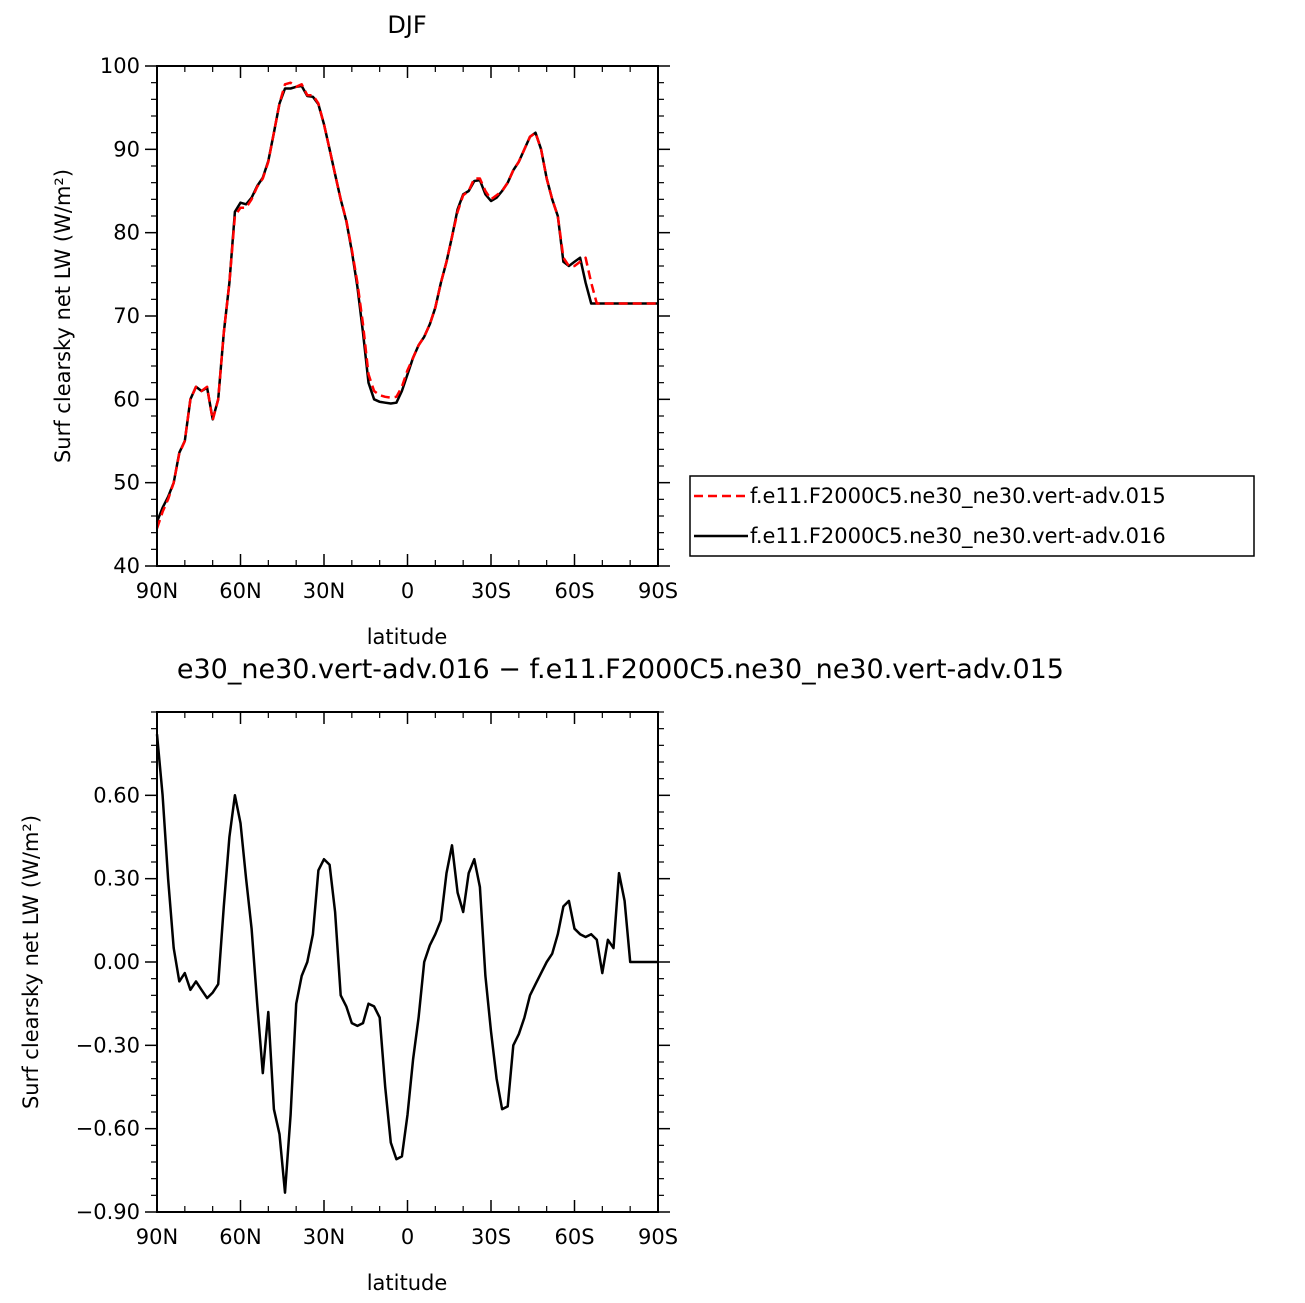 This screenshot has width=1305, height=1303. I want to click on top-x-tick-label: 30N, so click(324, 591).